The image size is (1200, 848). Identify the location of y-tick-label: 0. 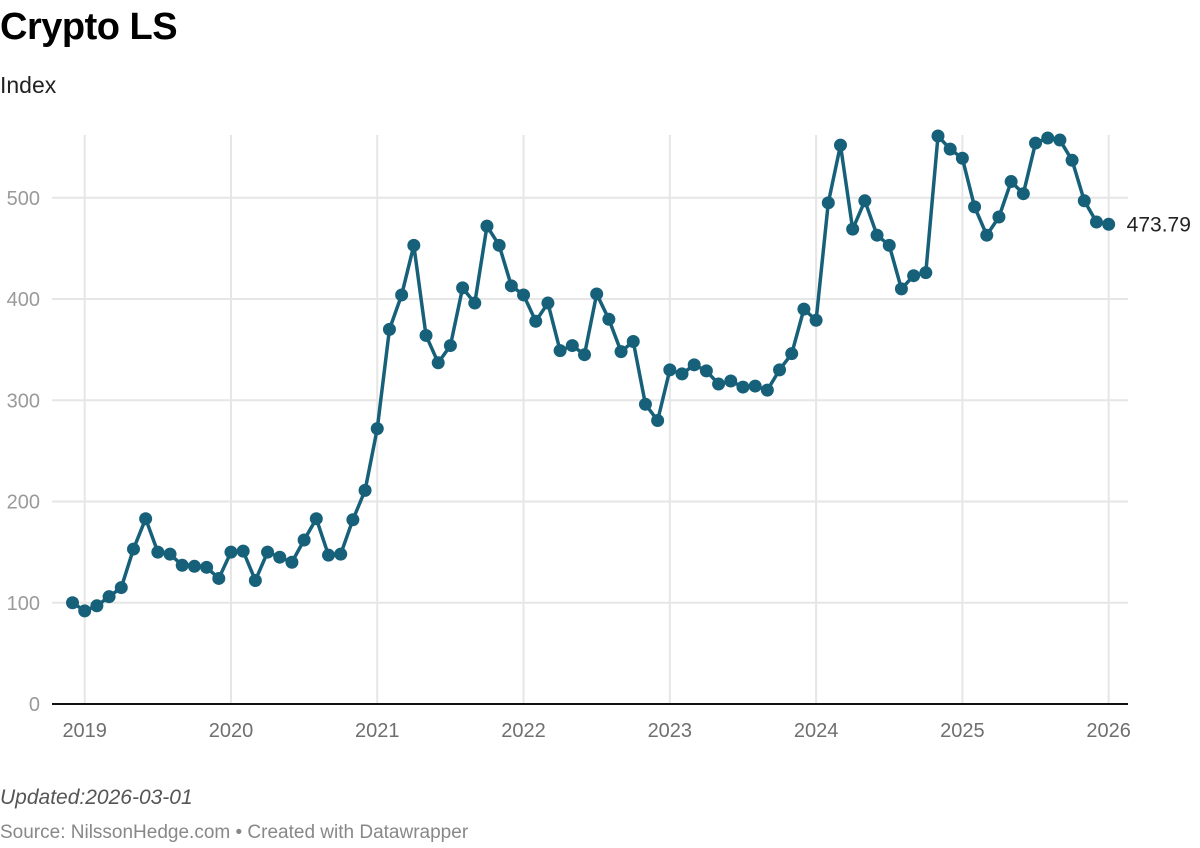
(34, 705).